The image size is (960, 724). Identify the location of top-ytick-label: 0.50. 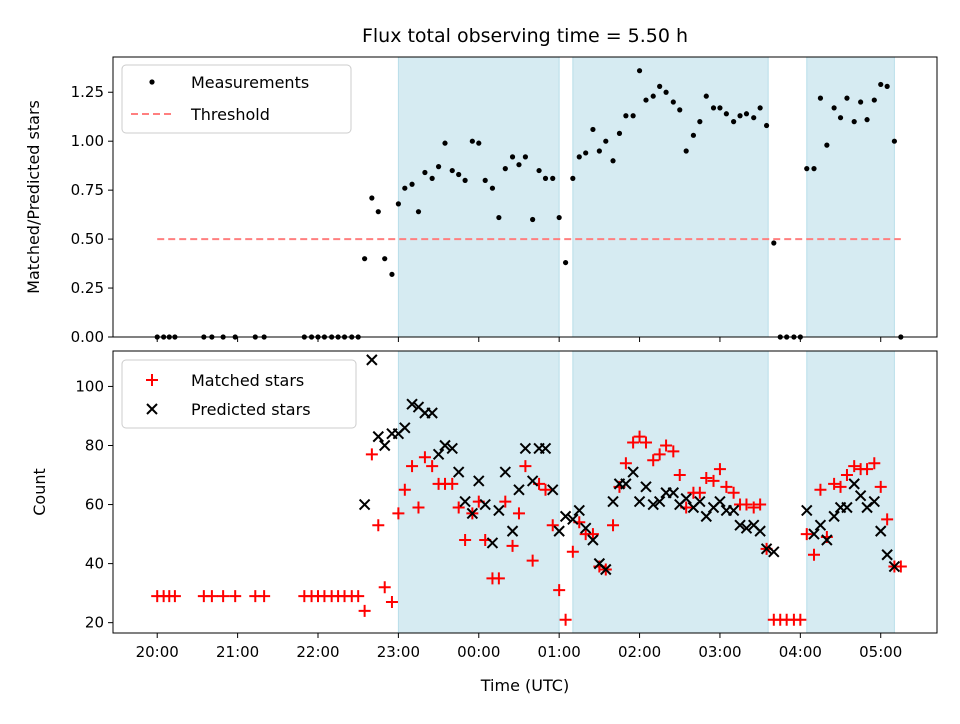
(87, 239).